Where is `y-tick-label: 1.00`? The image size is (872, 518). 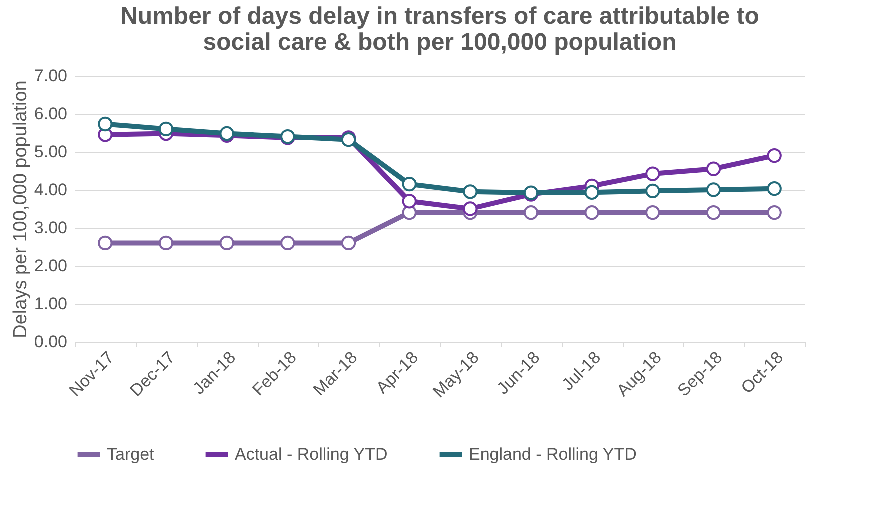
y-tick-label: 1.00 is located at coordinates (51, 304).